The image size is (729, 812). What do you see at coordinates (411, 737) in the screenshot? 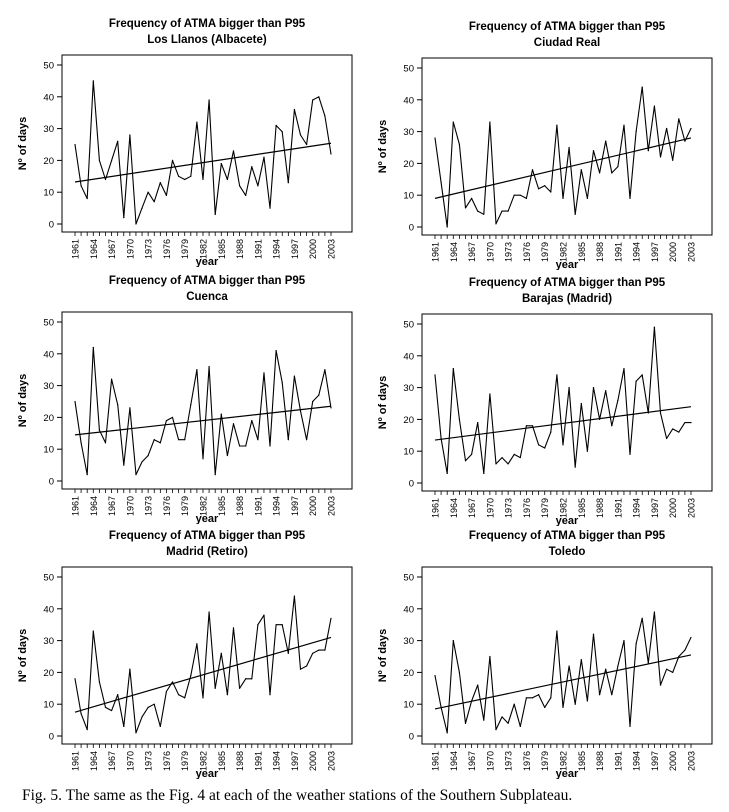
I see `y-tick-label: 0` at bounding box center [411, 737].